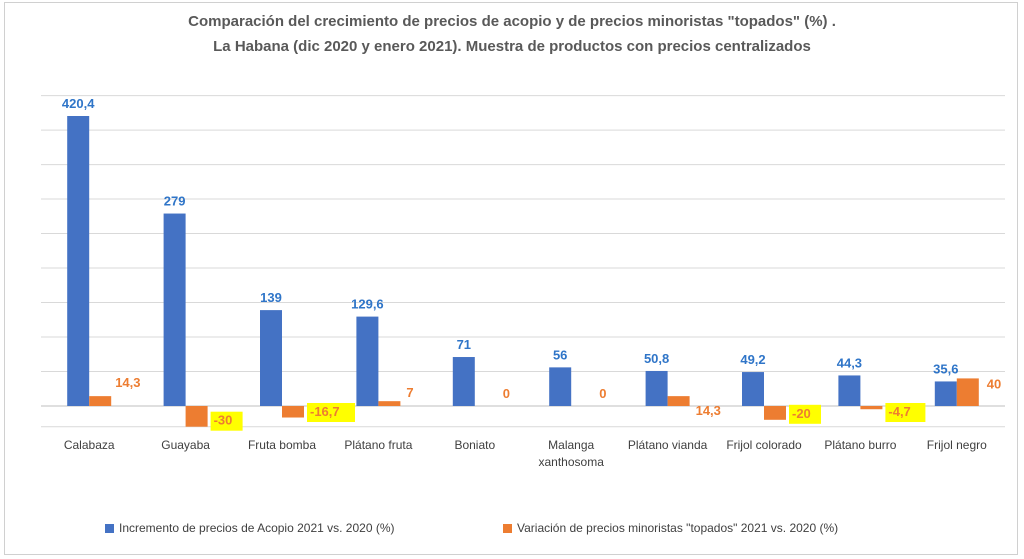 This screenshot has height=559, width=1024. Describe the element at coordinates (560, 354) in the screenshot. I see `value-label-acopio: 56` at that location.